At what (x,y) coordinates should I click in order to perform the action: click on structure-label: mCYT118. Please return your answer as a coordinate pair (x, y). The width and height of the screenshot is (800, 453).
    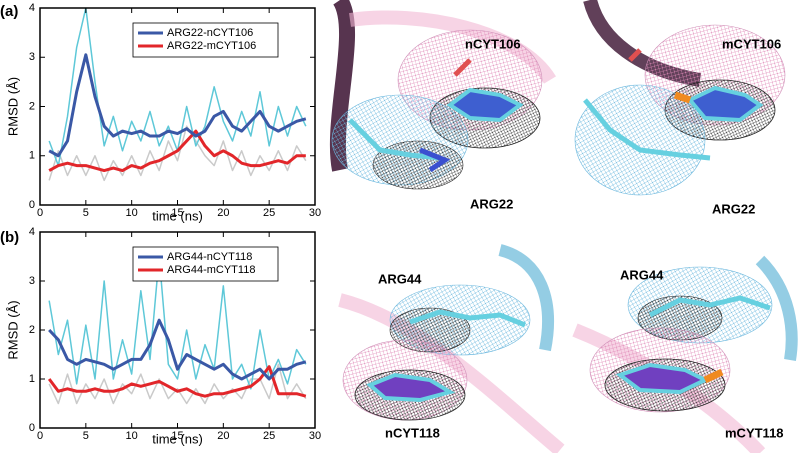
    Looking at the image, I should click on (754, 432).